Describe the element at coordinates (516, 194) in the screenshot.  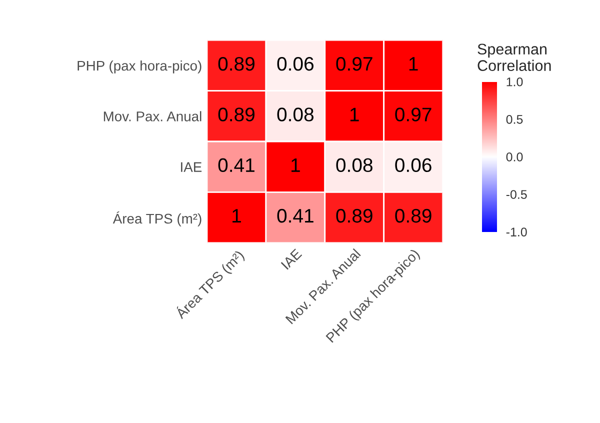
I see `color-bar-label: -0.5` at that location.